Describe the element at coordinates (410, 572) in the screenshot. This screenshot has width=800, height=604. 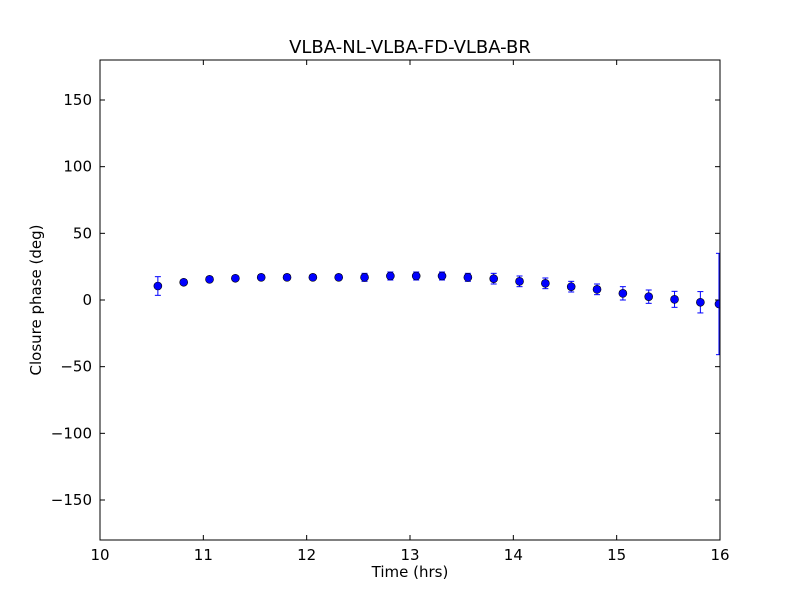
I see `x-axis-label: Time (hrs)` at that location.